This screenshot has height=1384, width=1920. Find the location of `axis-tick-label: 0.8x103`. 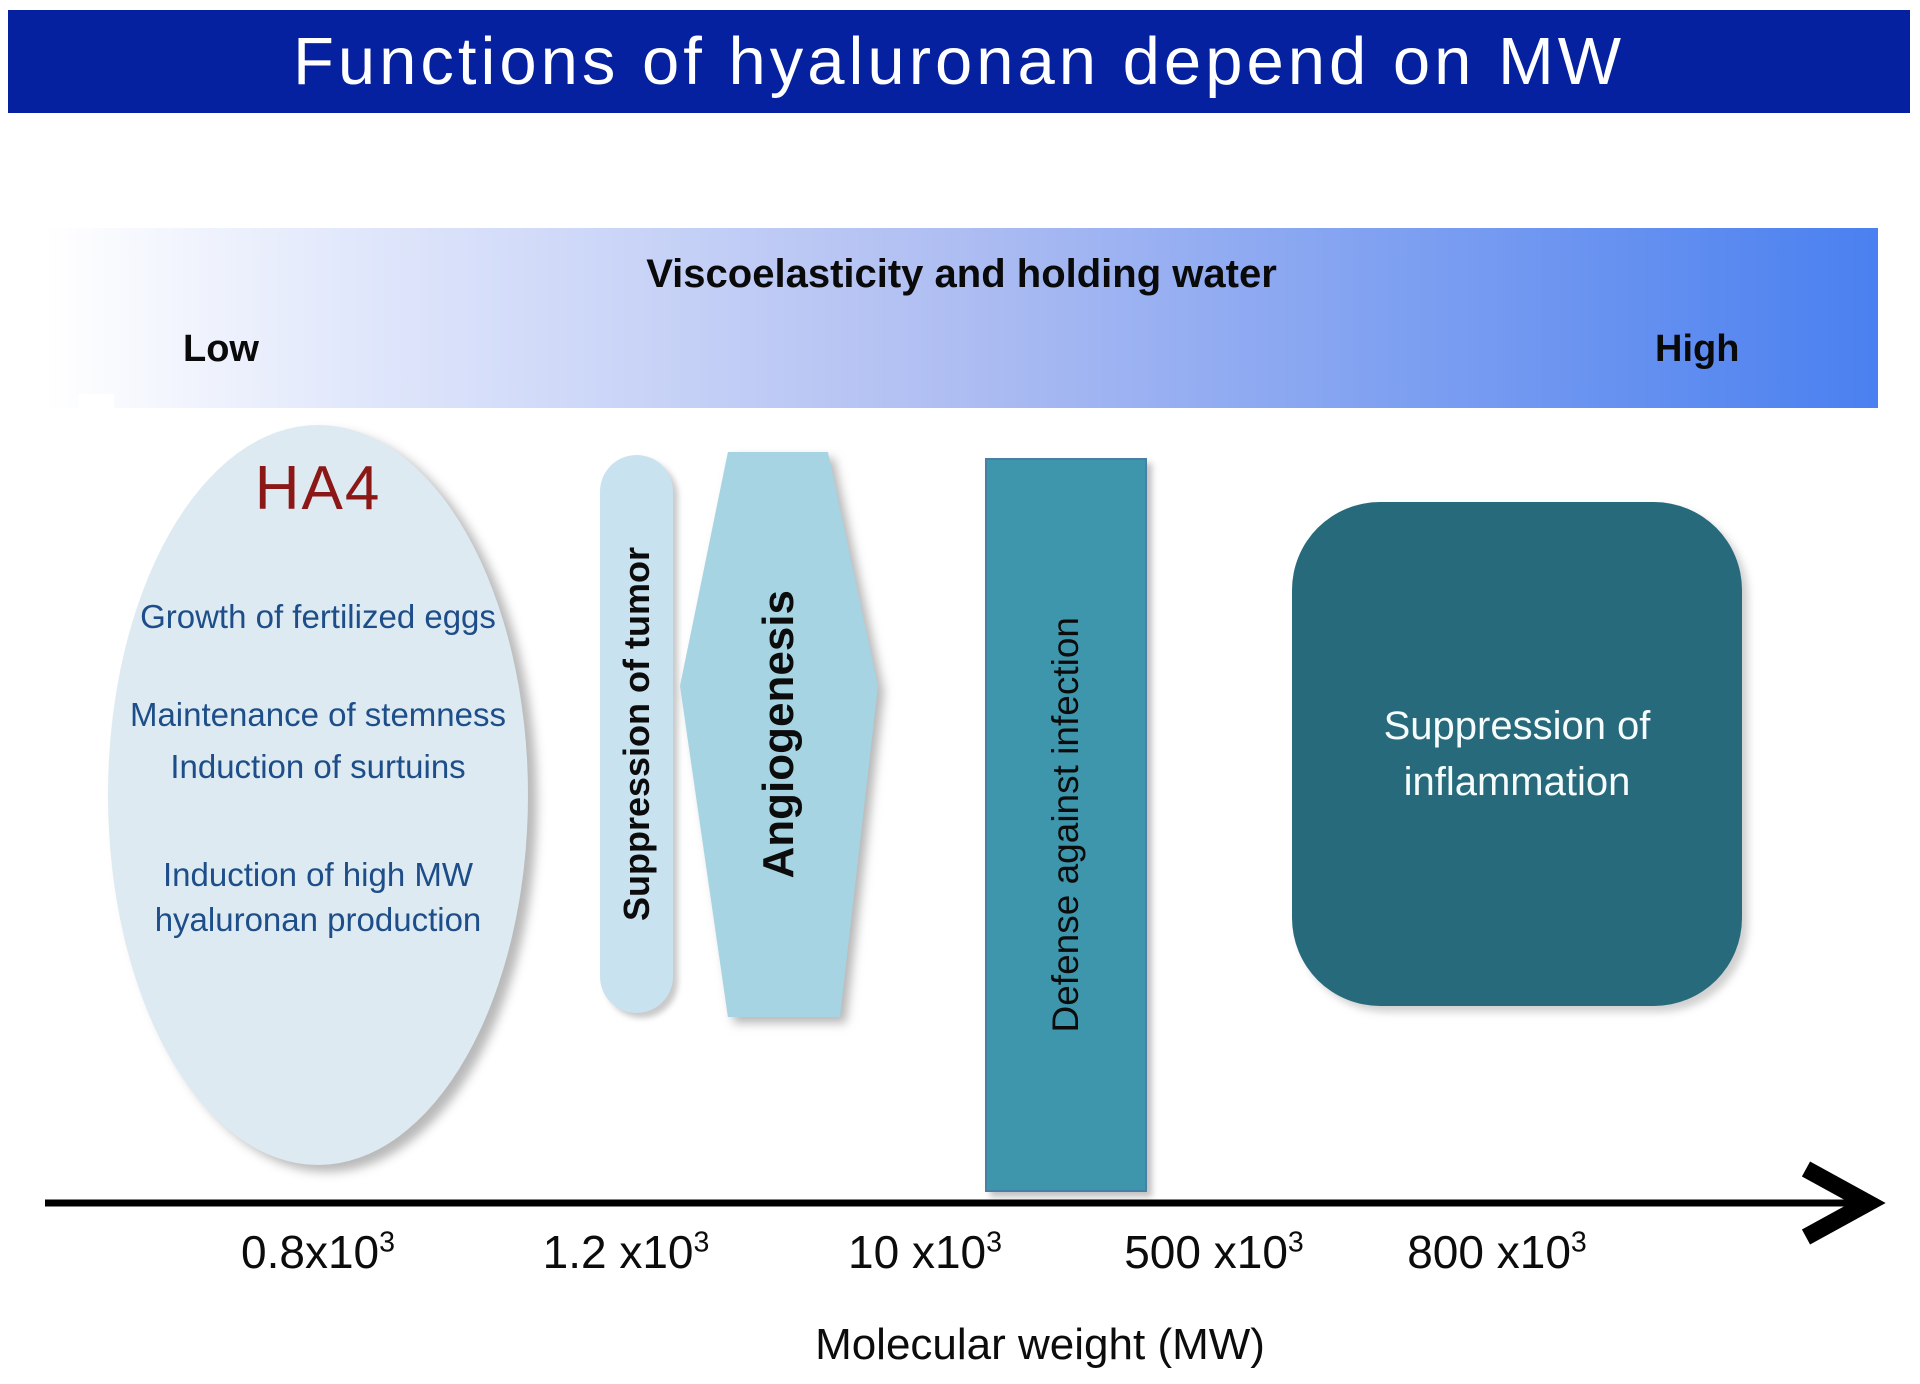

axis-tick-label: 0.8x103 is located at coordinates (318, 1252).